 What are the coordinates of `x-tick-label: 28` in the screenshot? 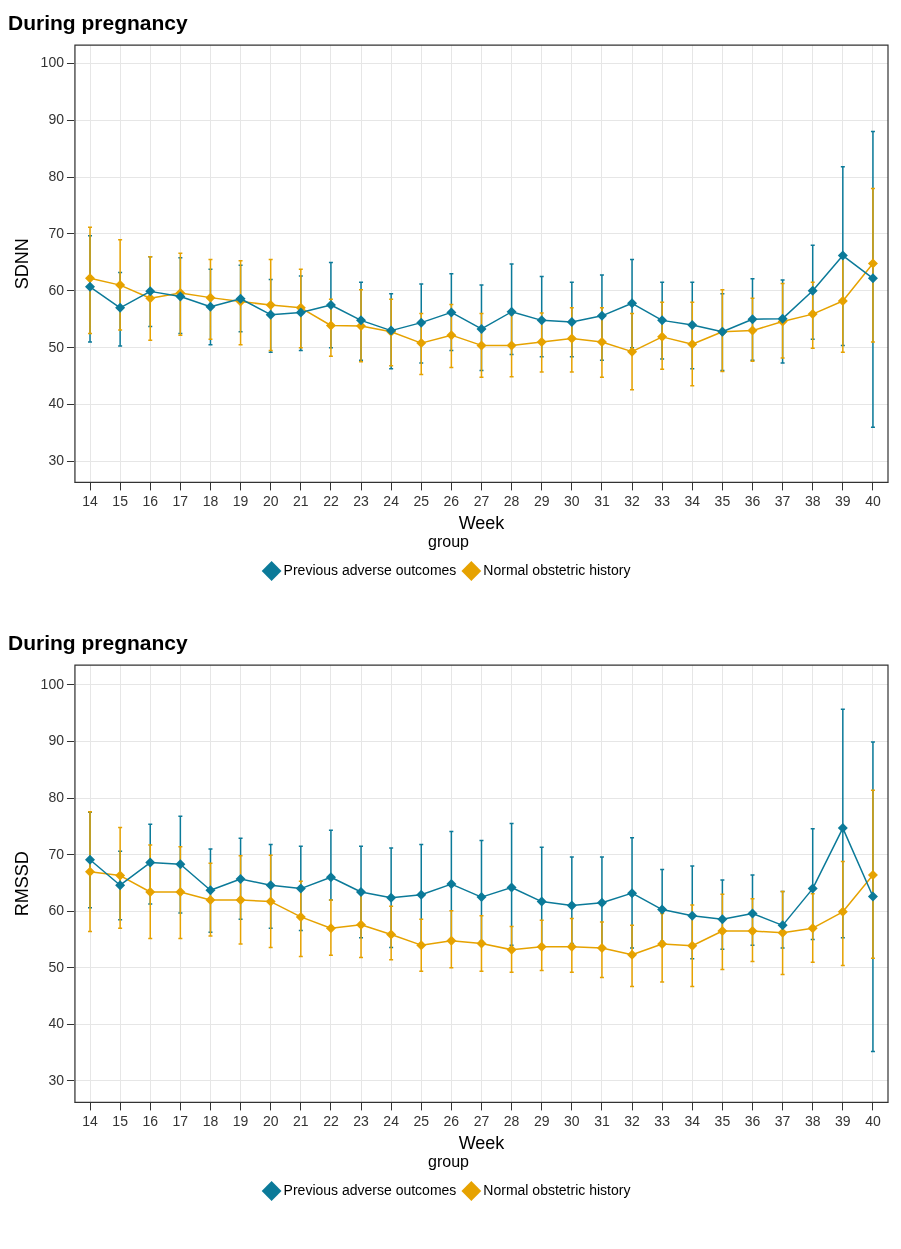 It's located at (511, 500).